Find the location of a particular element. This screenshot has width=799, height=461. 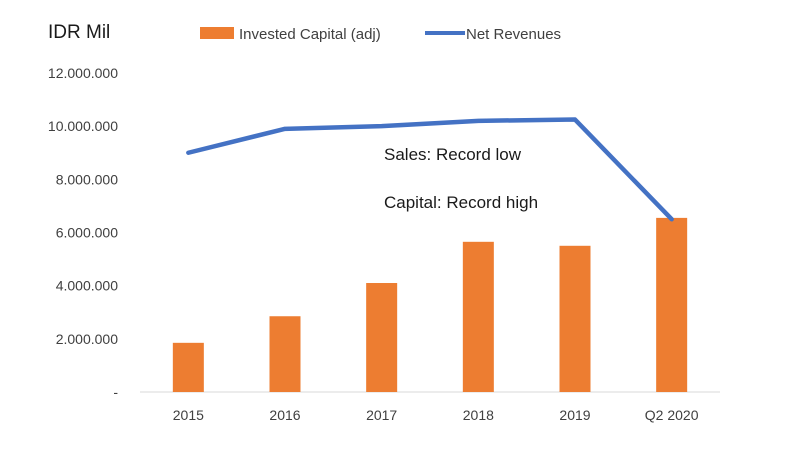

y-tick-label: 6.000.000 is located at coordinates (87, 233).